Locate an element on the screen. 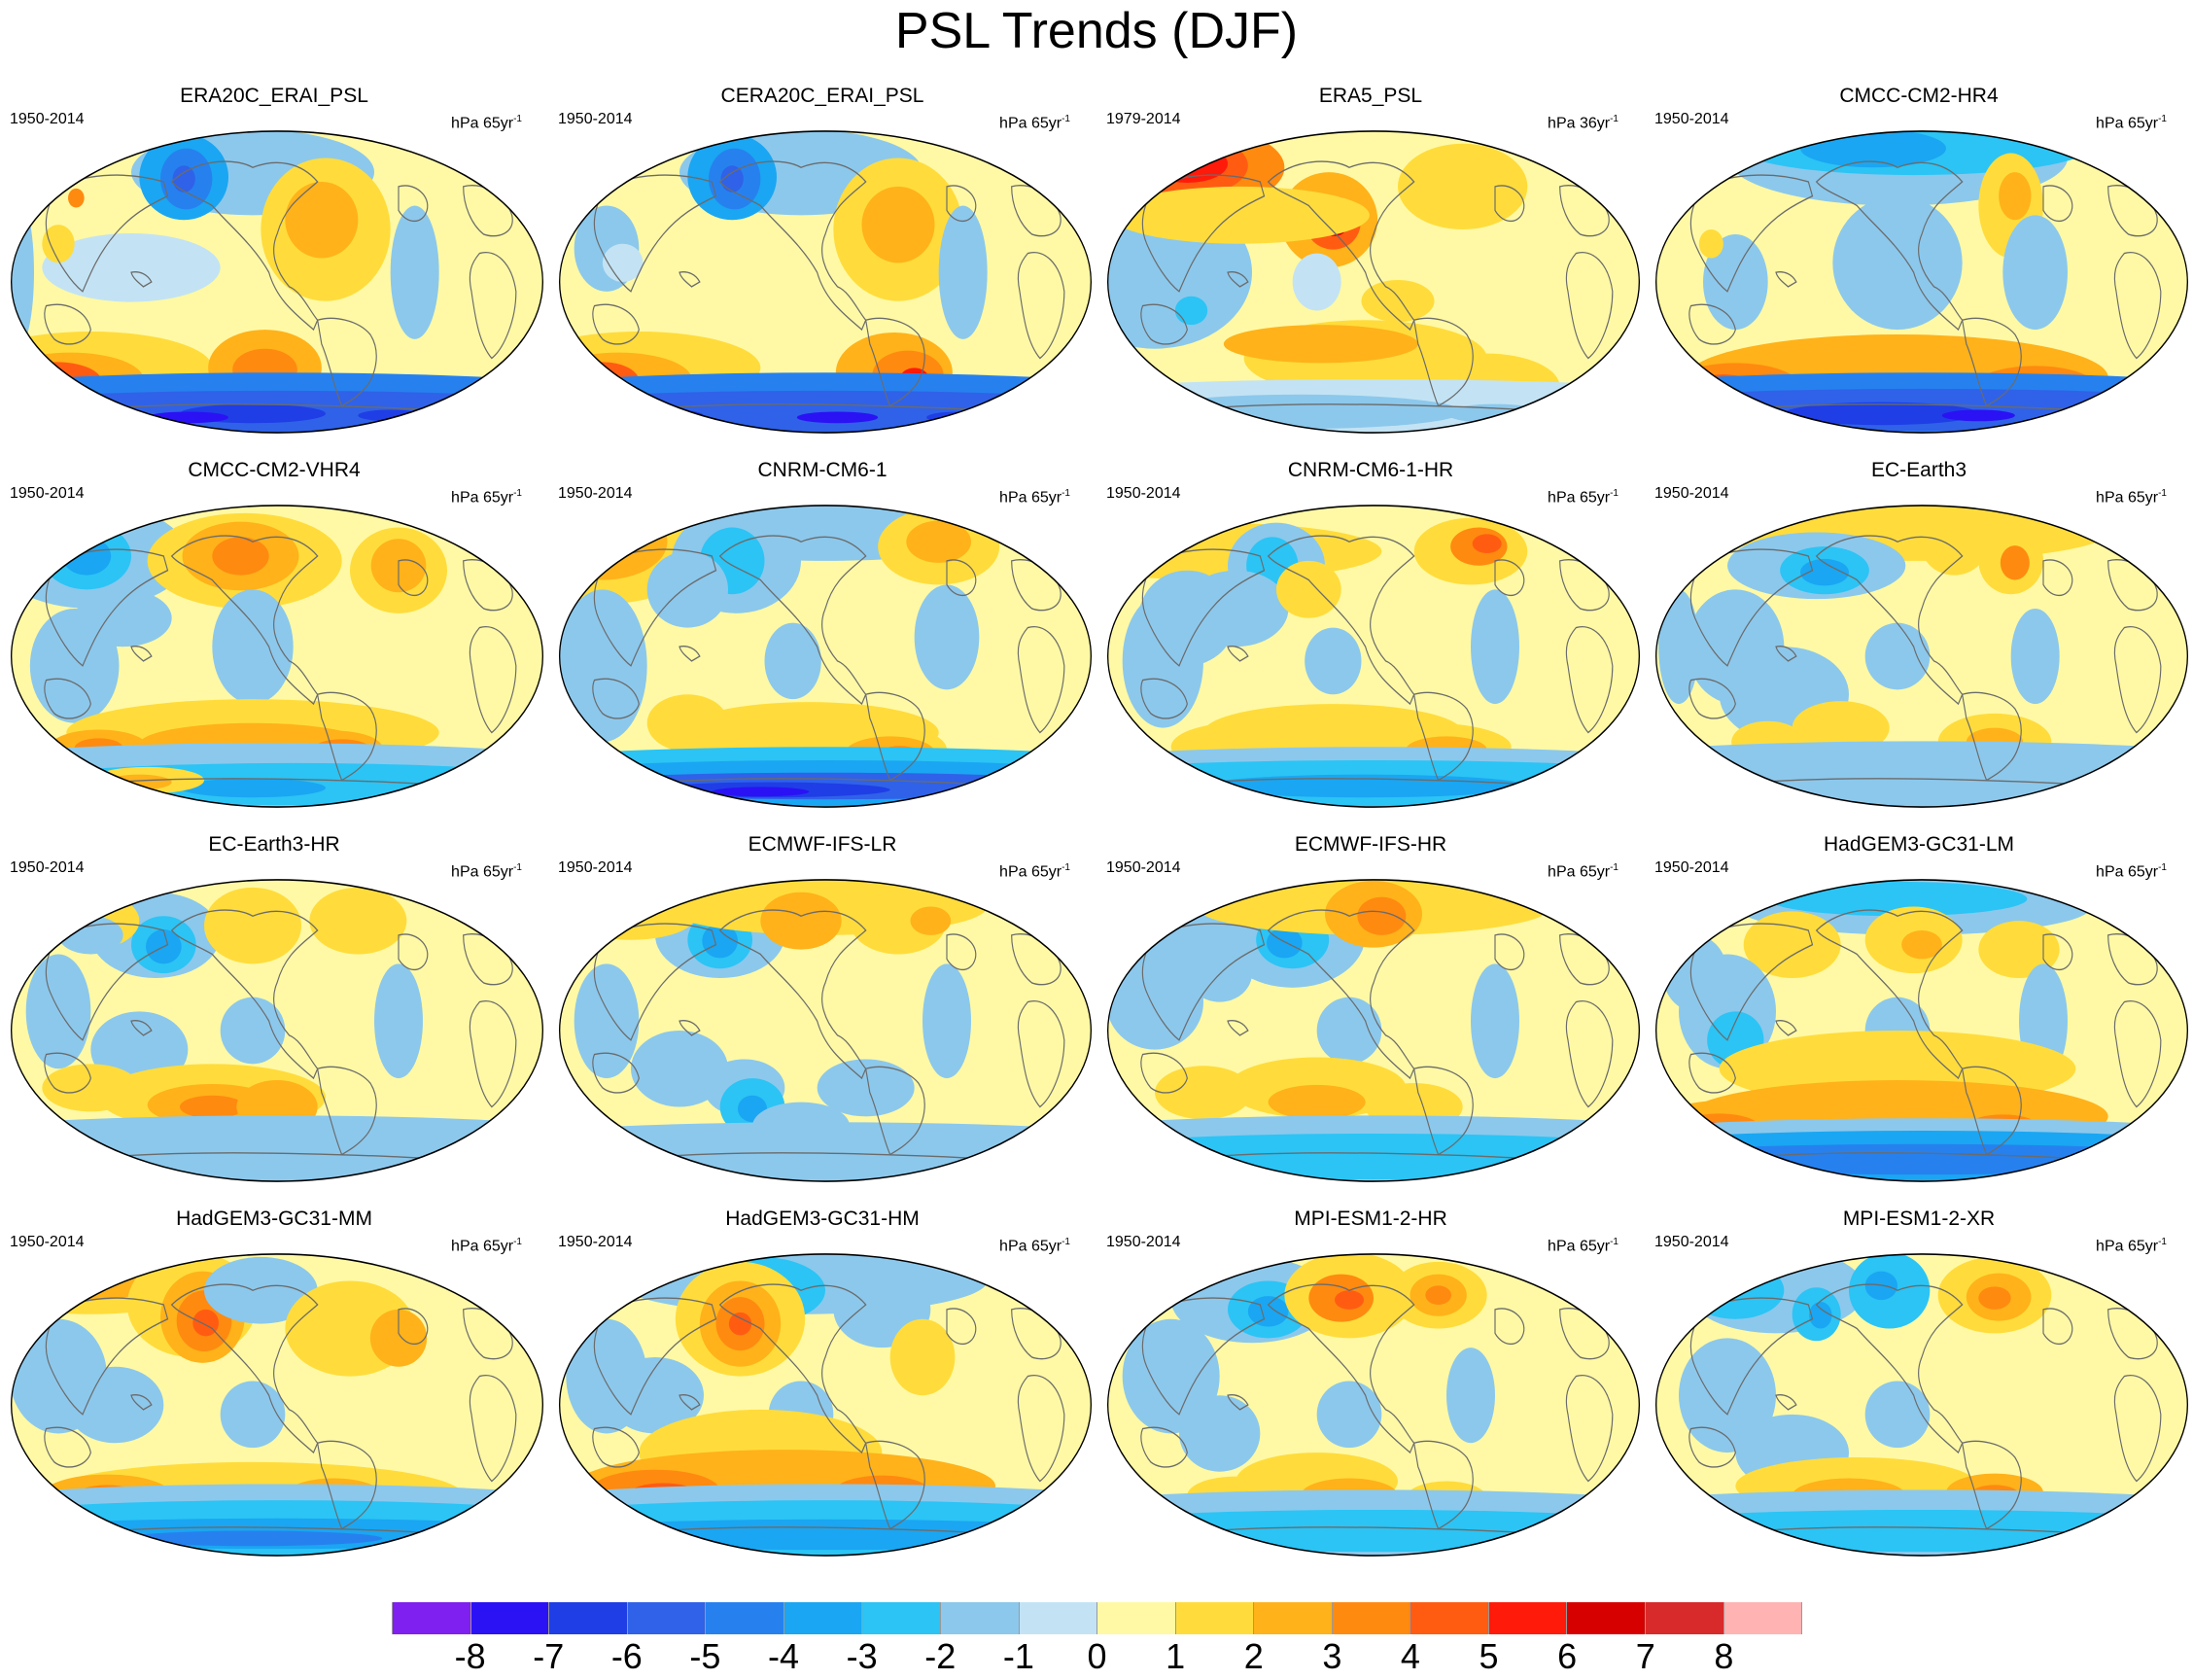 This screenshot has height=1680, width=2193. colorbar-label: 1 is located at coordinates (1176, 1656).